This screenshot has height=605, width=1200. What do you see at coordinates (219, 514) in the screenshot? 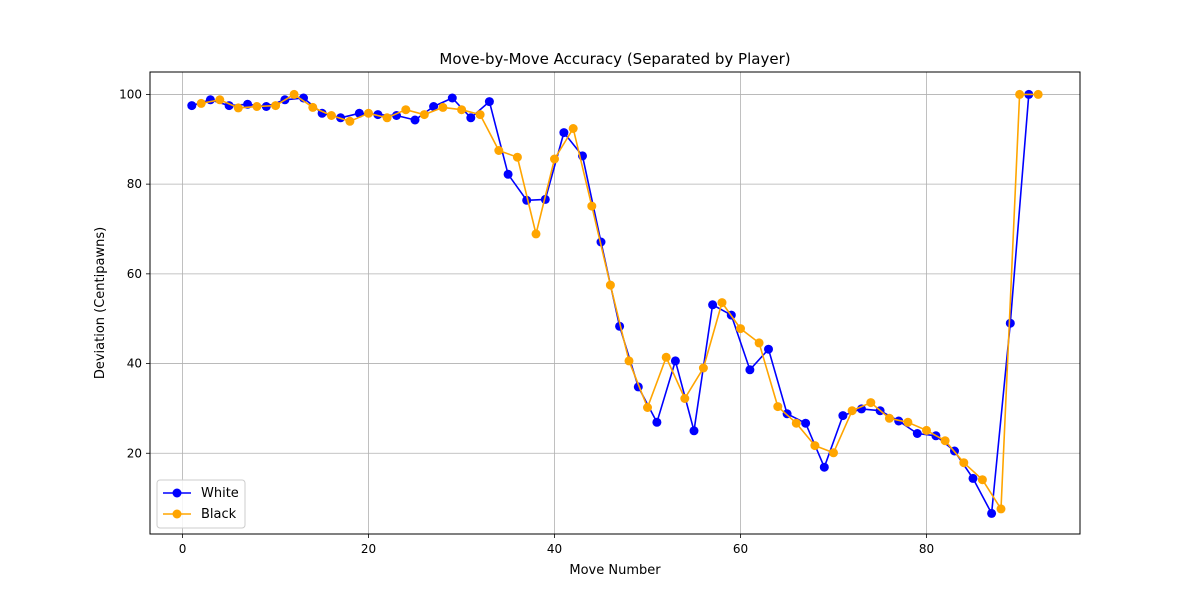
I see `legend-black-label: Black` at bounding box center [219, 514].